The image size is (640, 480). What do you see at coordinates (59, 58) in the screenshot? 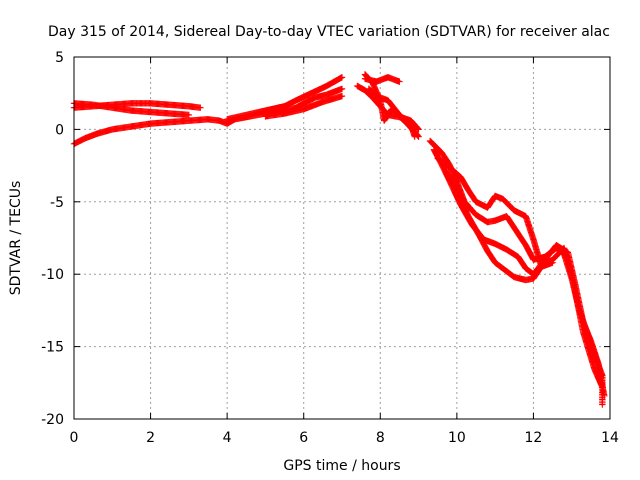
I see `y-tick-label: 5` at bounding box center [59, 58].